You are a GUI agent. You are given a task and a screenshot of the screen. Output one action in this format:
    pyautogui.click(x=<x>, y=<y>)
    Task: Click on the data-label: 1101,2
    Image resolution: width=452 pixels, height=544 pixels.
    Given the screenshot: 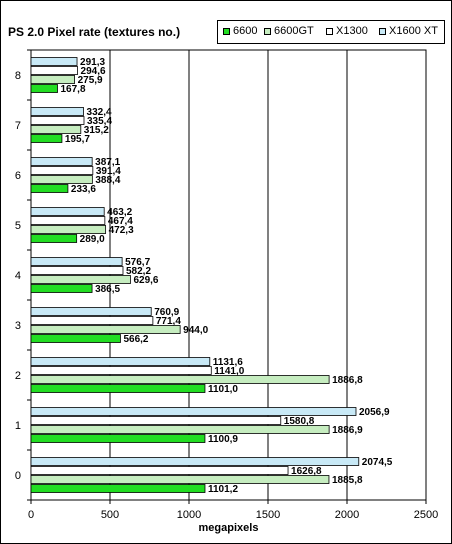 What is the action you would take?
    pyautogui.click(x=223, y=489)
    